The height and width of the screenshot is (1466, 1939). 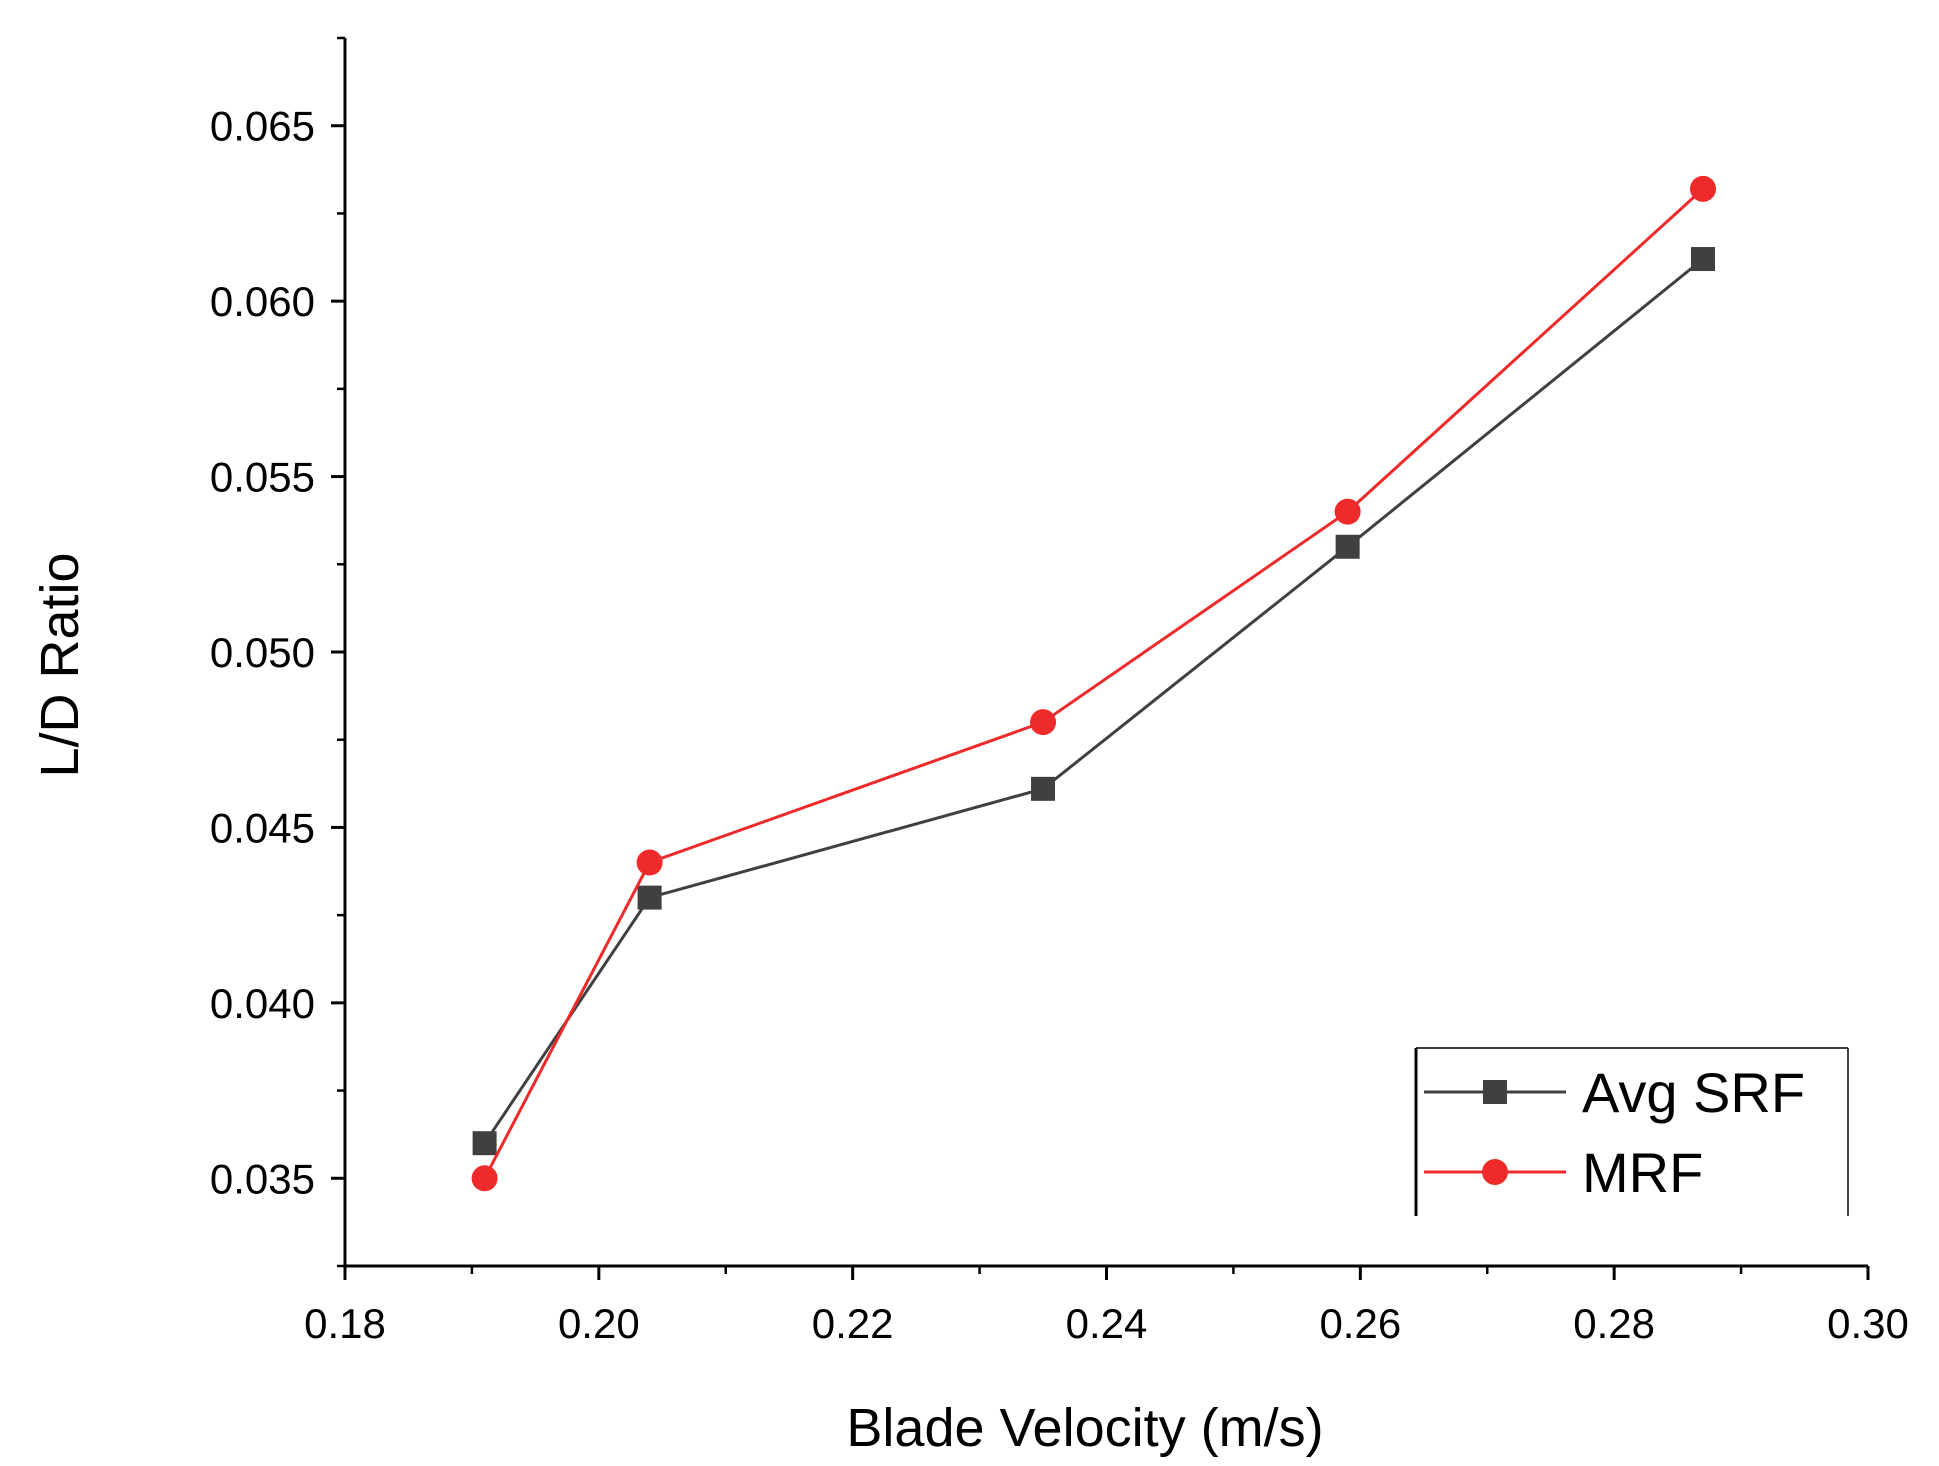 What do you see at coordinates (853, 1323) in the screenshot?
I see `x-tick-label: 0.22` at bounding box center [853, 1323].